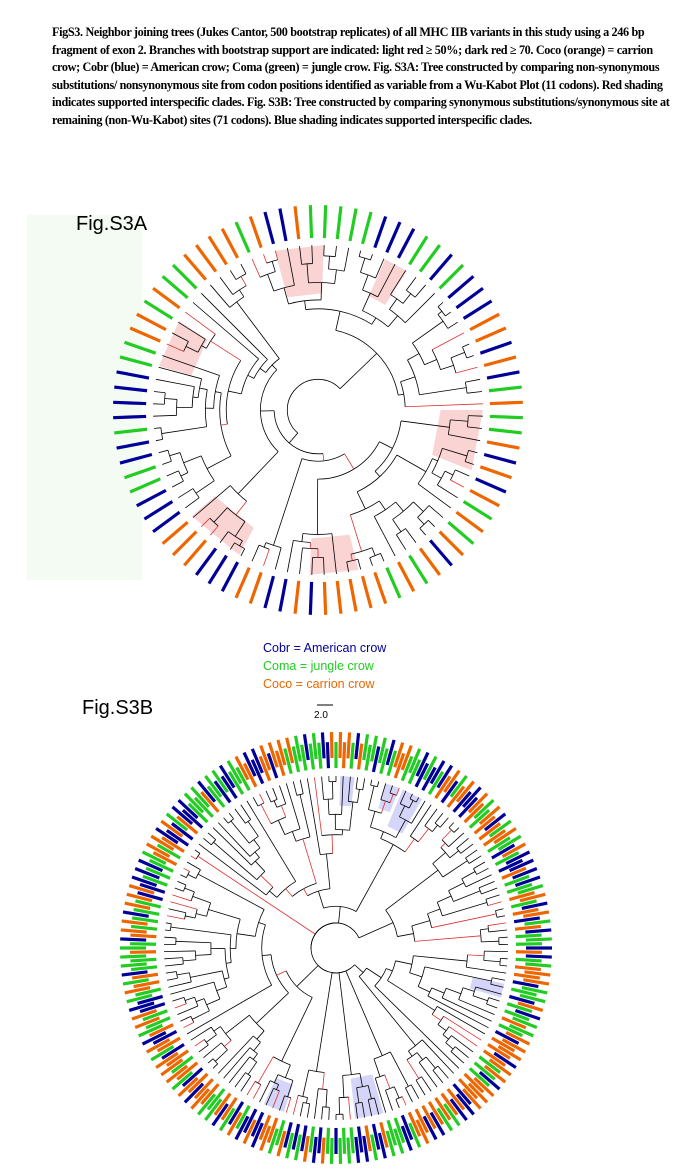  I want to click on clade-shading, so click(457, 440).